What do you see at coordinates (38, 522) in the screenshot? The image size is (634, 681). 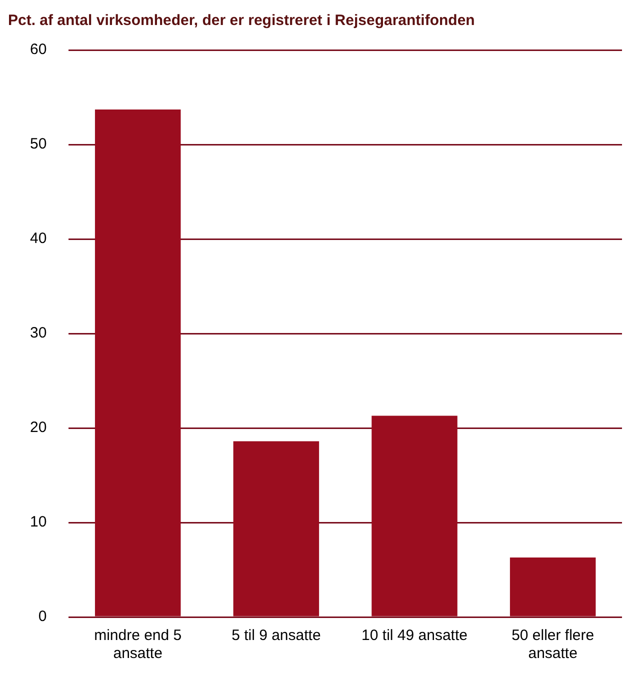 I see `y-tick-label: 10` at bounding box center [38, 522].